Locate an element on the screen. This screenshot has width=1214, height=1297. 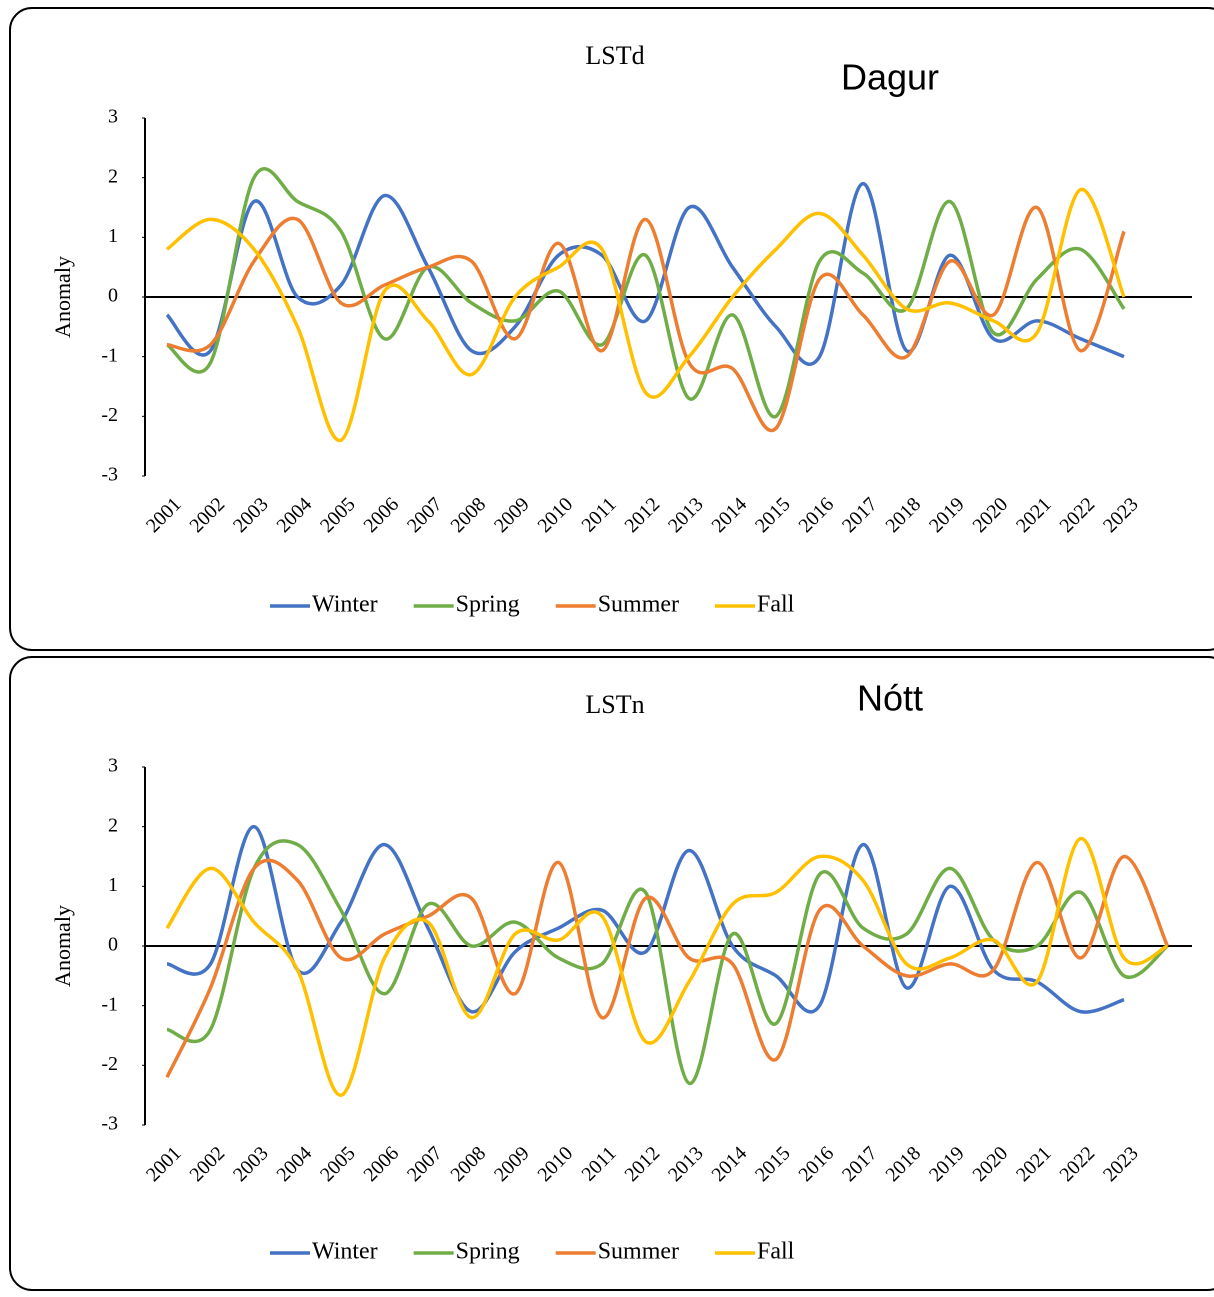
annotation: Nótt is located at coordinates (890, 698).